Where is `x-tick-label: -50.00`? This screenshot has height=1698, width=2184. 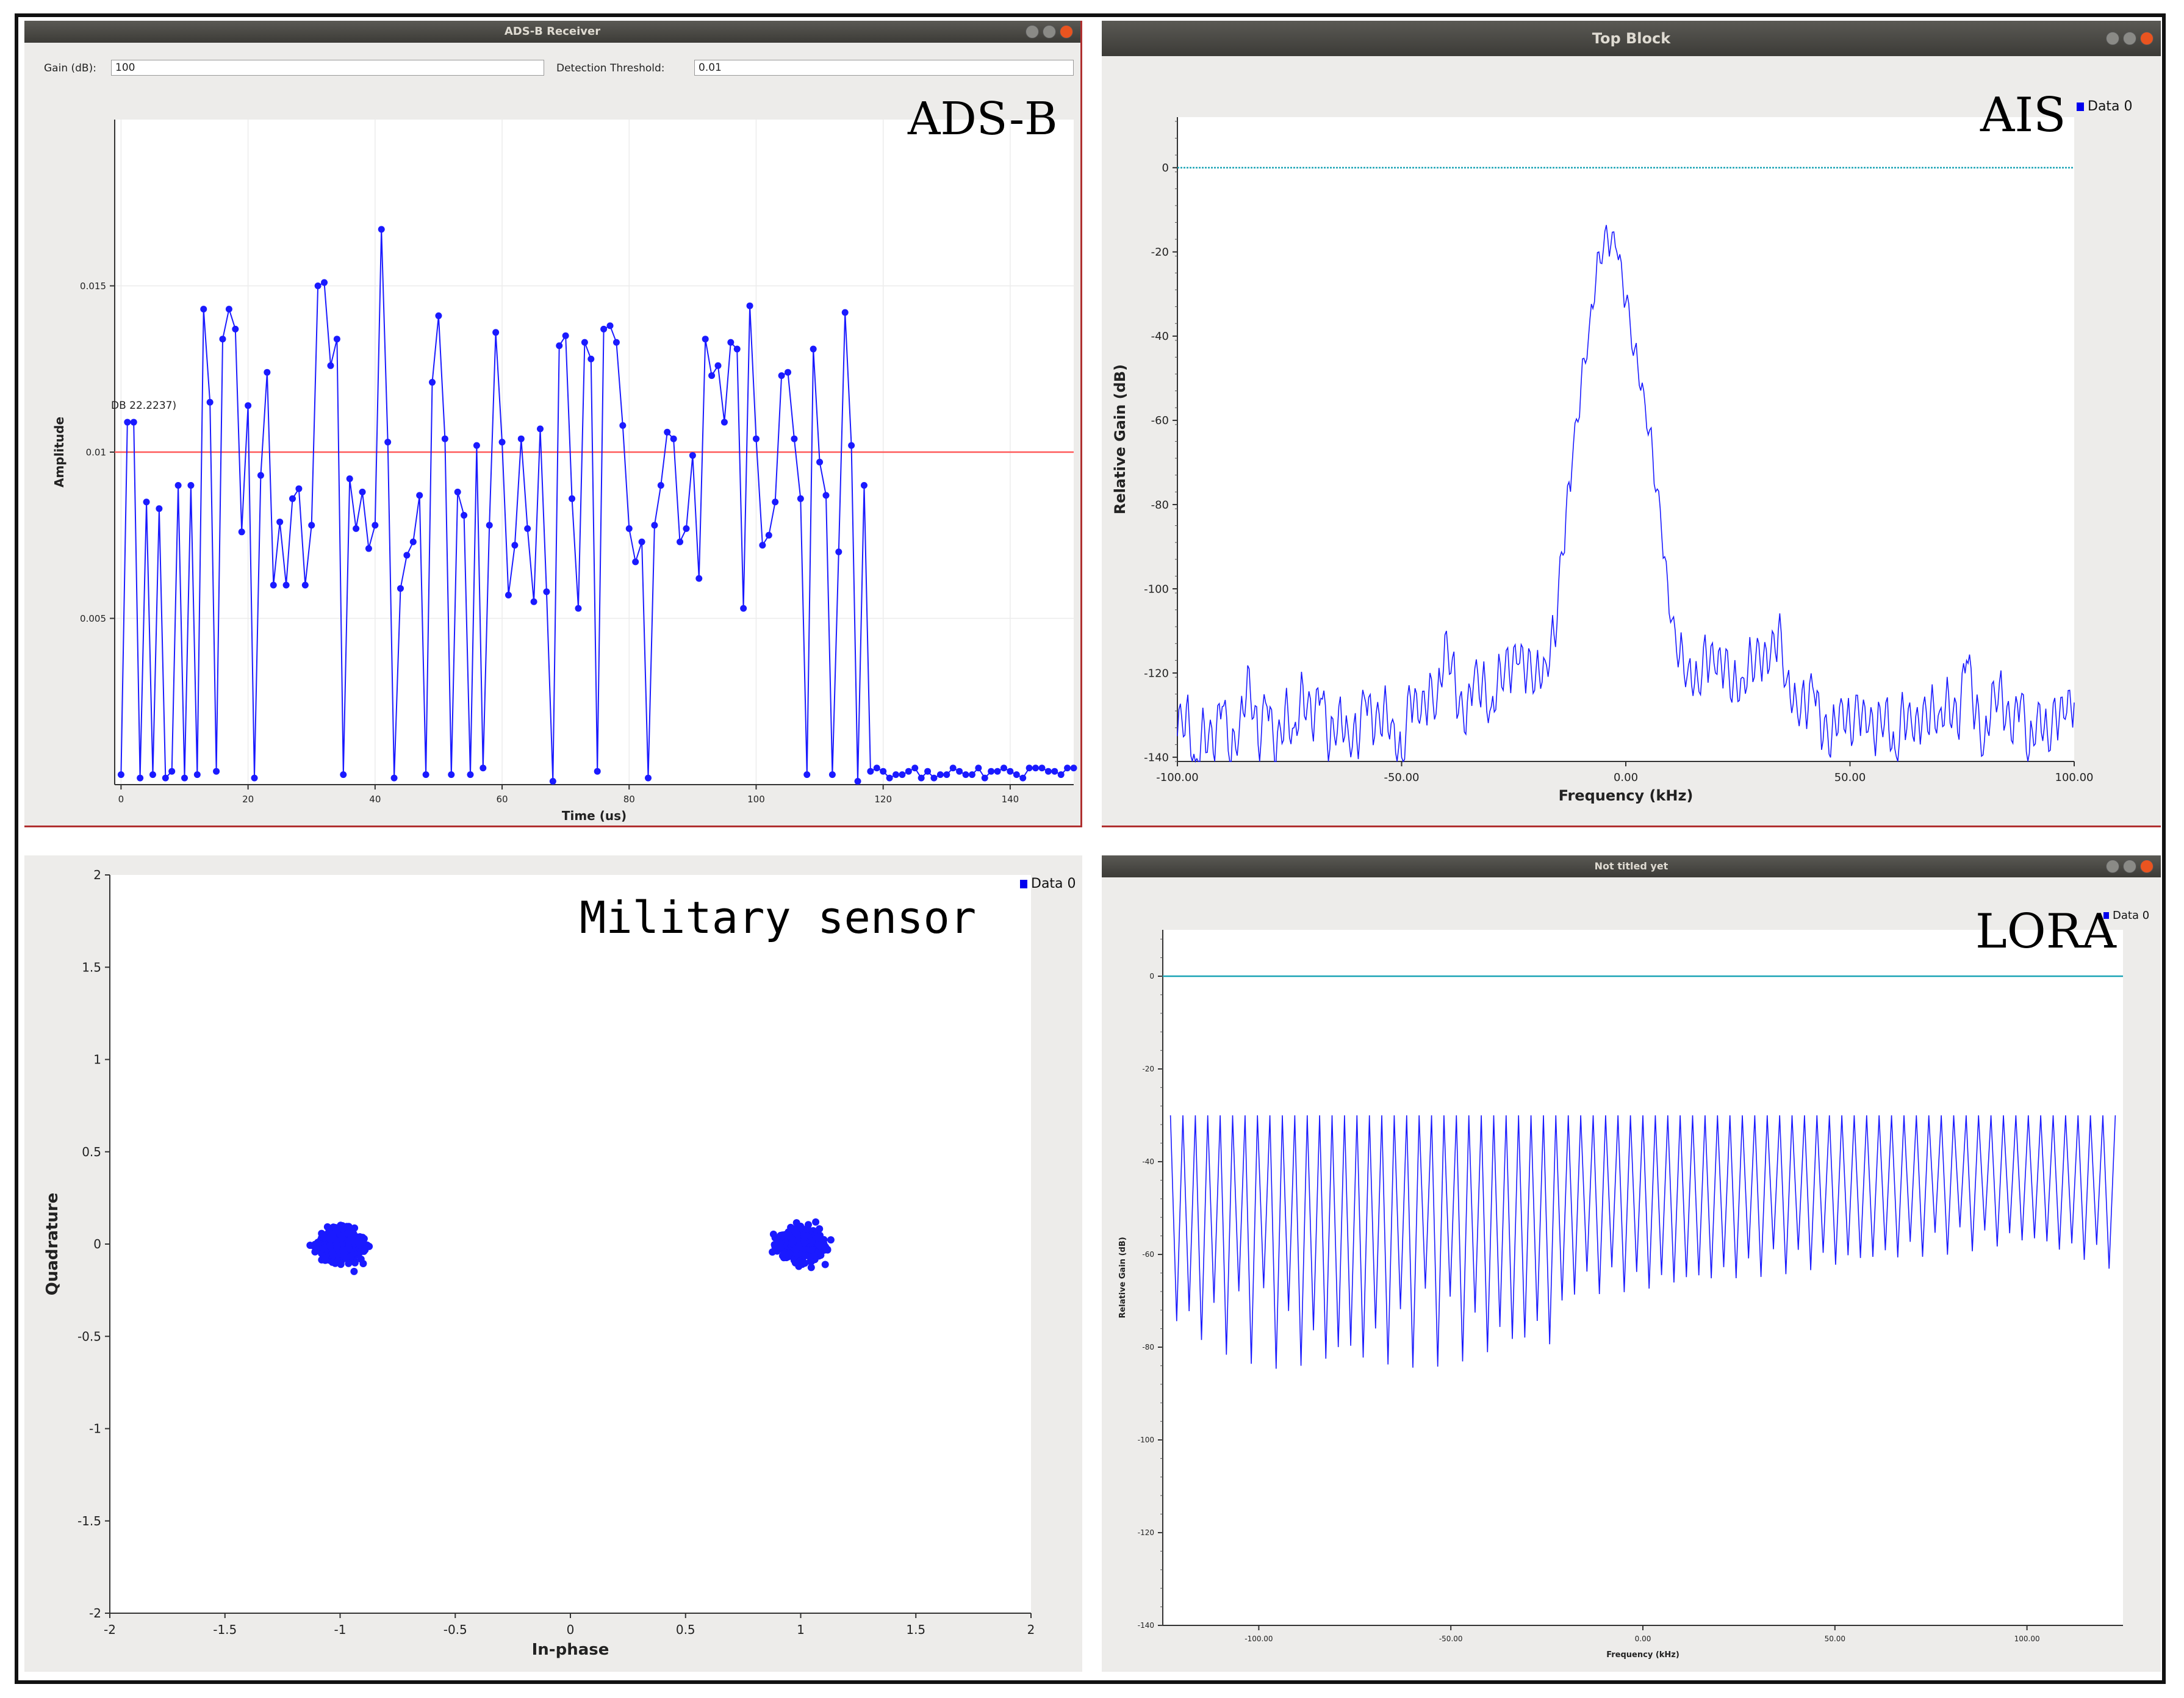 x-tick-label: -50.00 is located at coordinates (1401, 777).